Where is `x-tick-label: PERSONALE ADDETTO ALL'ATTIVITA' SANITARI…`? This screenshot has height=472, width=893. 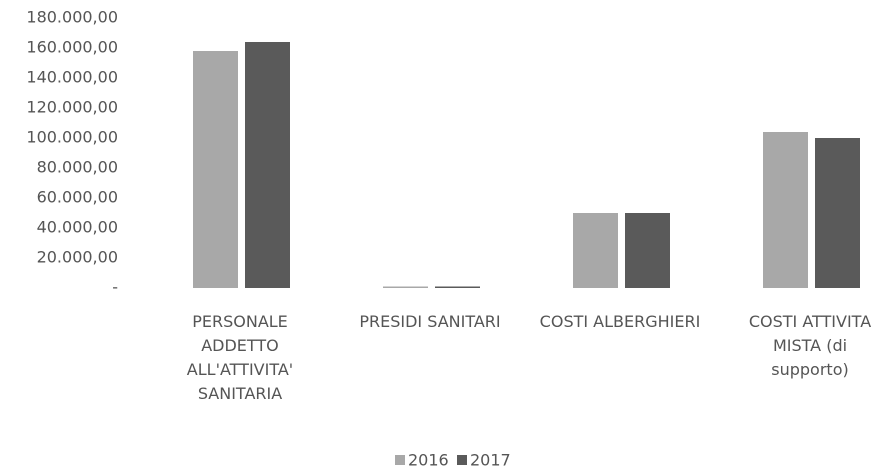
x-tick-label: PERSONALE ADDETTO ALL'ATTIVITA' SANITARI… is located at coordinates (240, 357).